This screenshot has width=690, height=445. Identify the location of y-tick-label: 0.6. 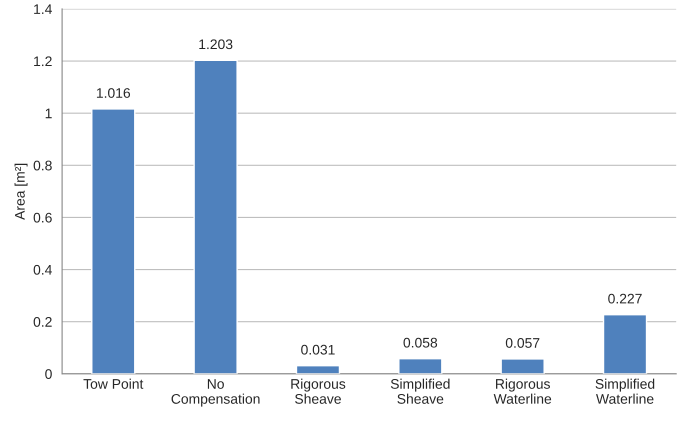
(43, 217).